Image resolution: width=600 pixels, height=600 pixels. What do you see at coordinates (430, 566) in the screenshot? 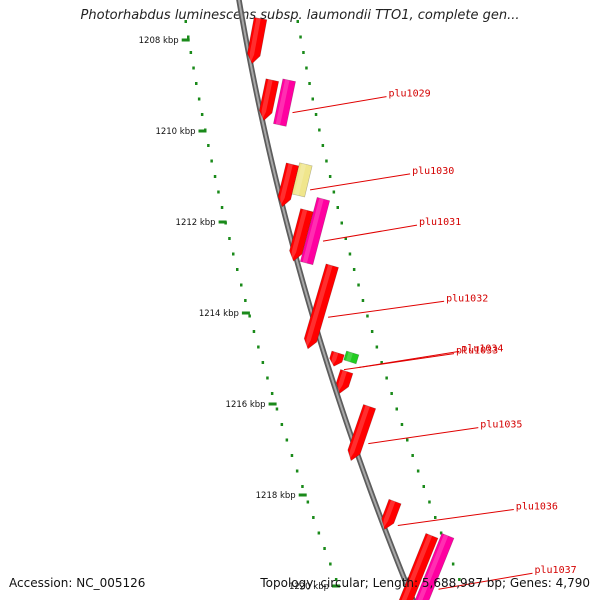
I see `gene-arrow-plu1037` at bounding box center [430, 566].